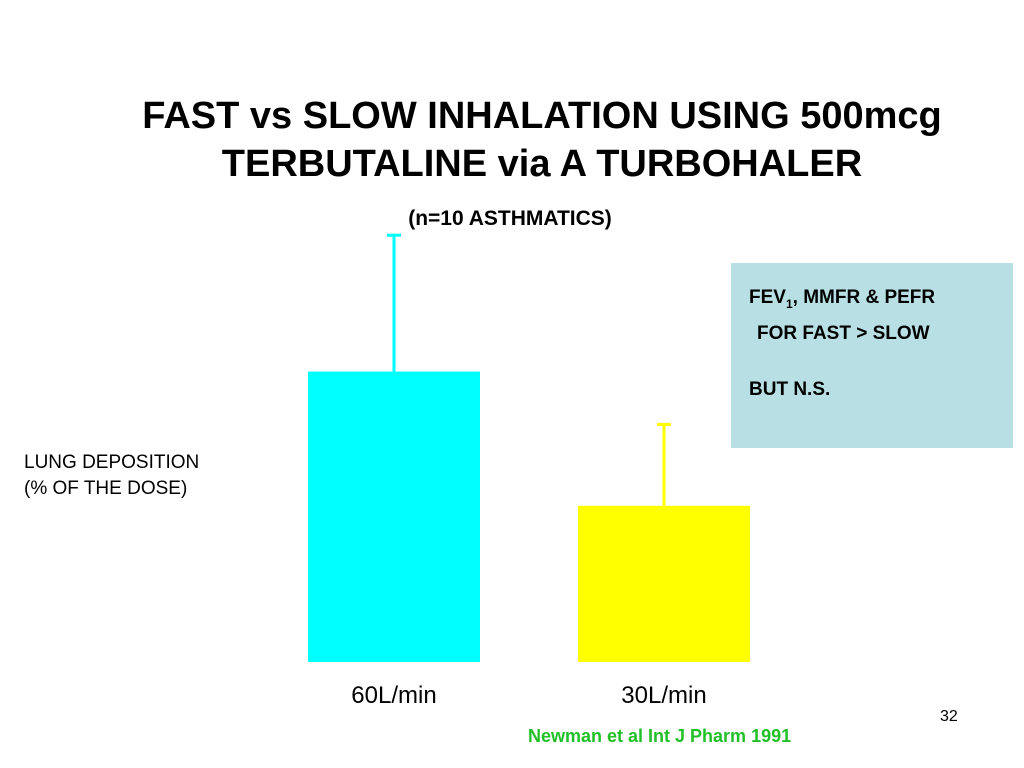  I want to click on slide-number: 32, so click(949, 716).